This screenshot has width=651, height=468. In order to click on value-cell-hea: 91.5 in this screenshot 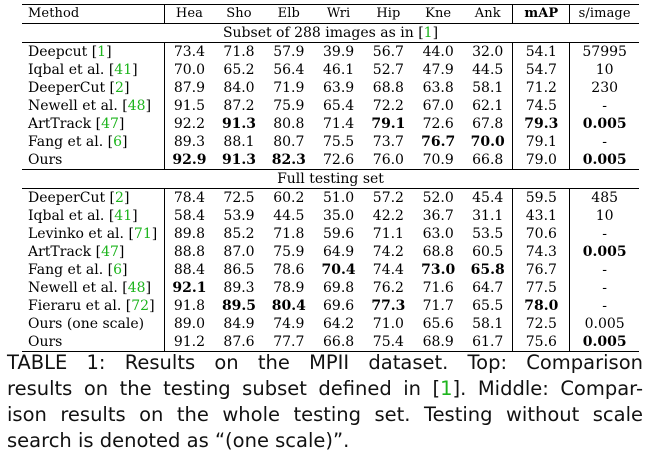, I will do `click(189, 106)`.